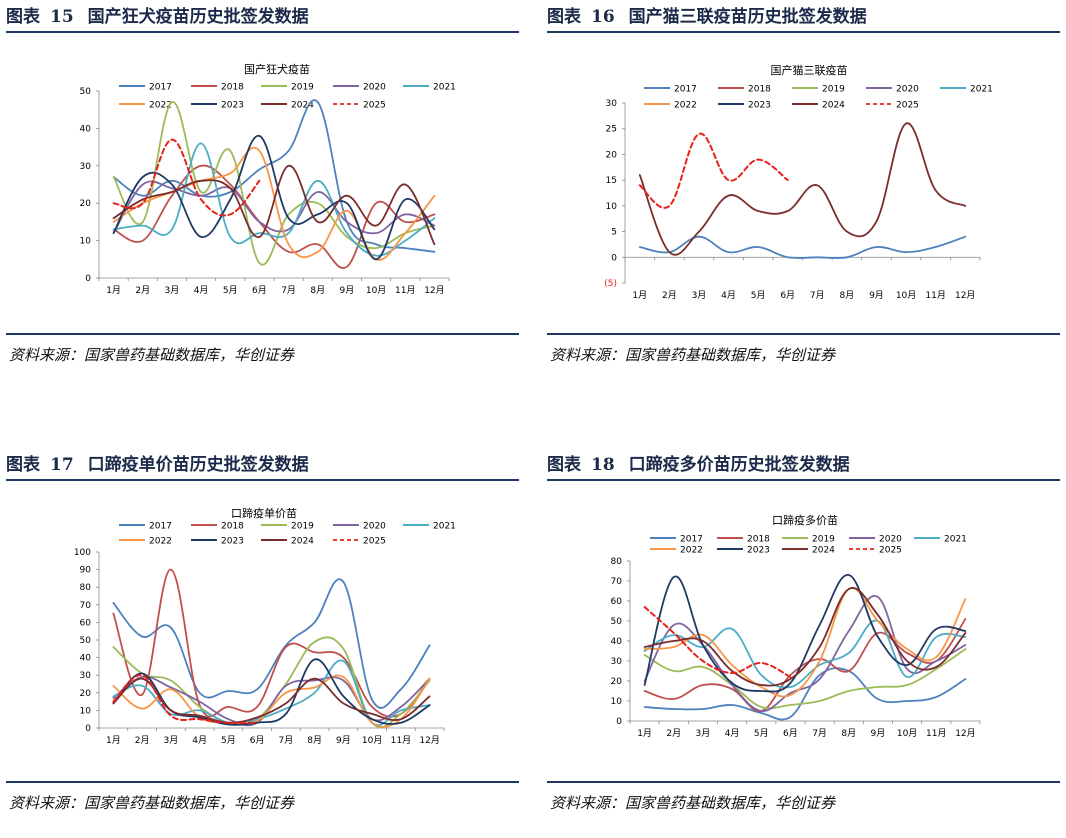 The width and height of the screenshot is (1066, 838). Describe the element at coordinates (347, 290) in the screenshot. I see `x-tick-label: 9月` at that location.